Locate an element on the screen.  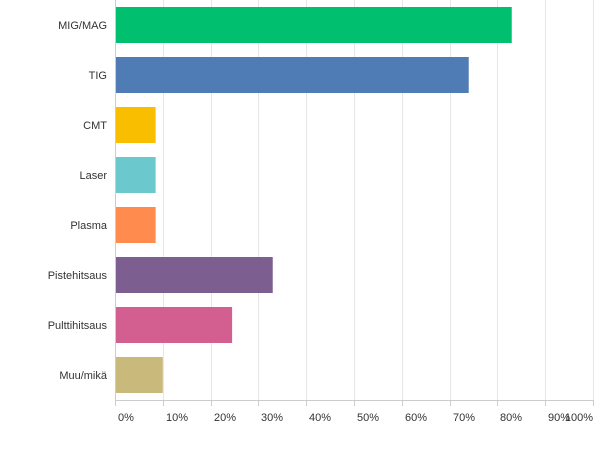
x-tick-label: 90% is located at coordinates (559, 418).